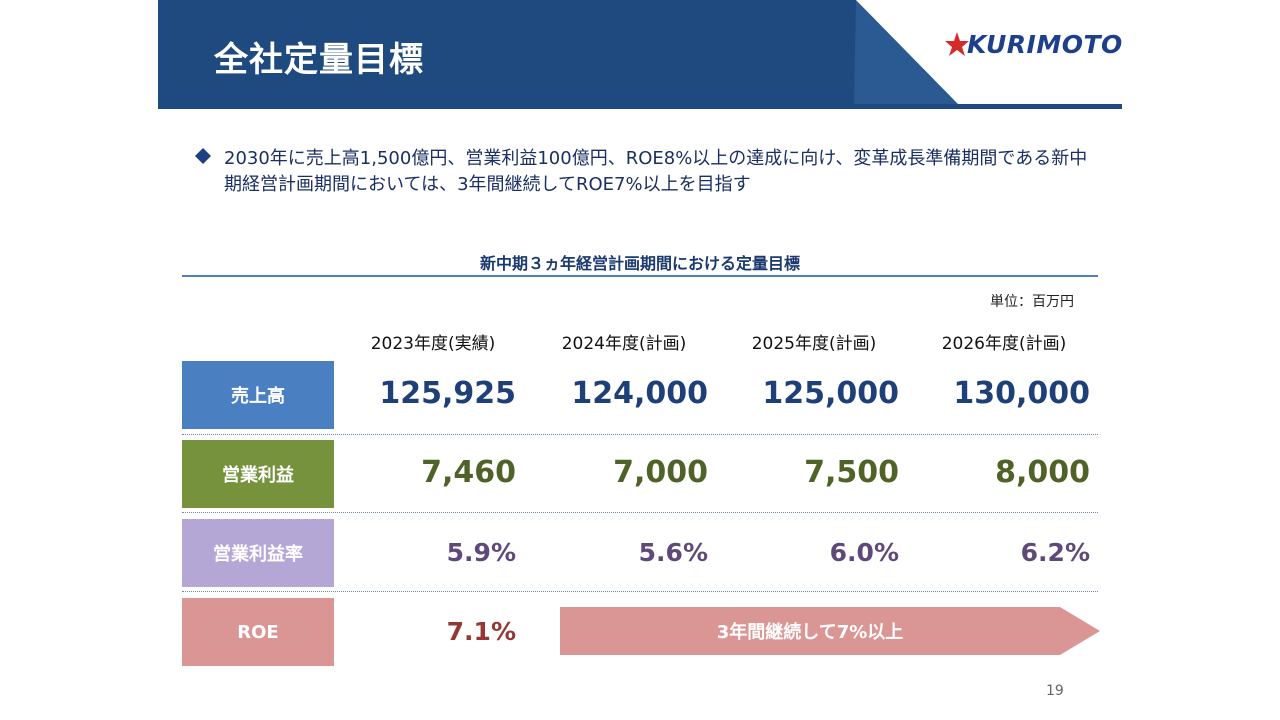 The height and width of the screenshot is (720, 1280). I want to click on logo-text: KURIMOTO, so click(1045, 44).